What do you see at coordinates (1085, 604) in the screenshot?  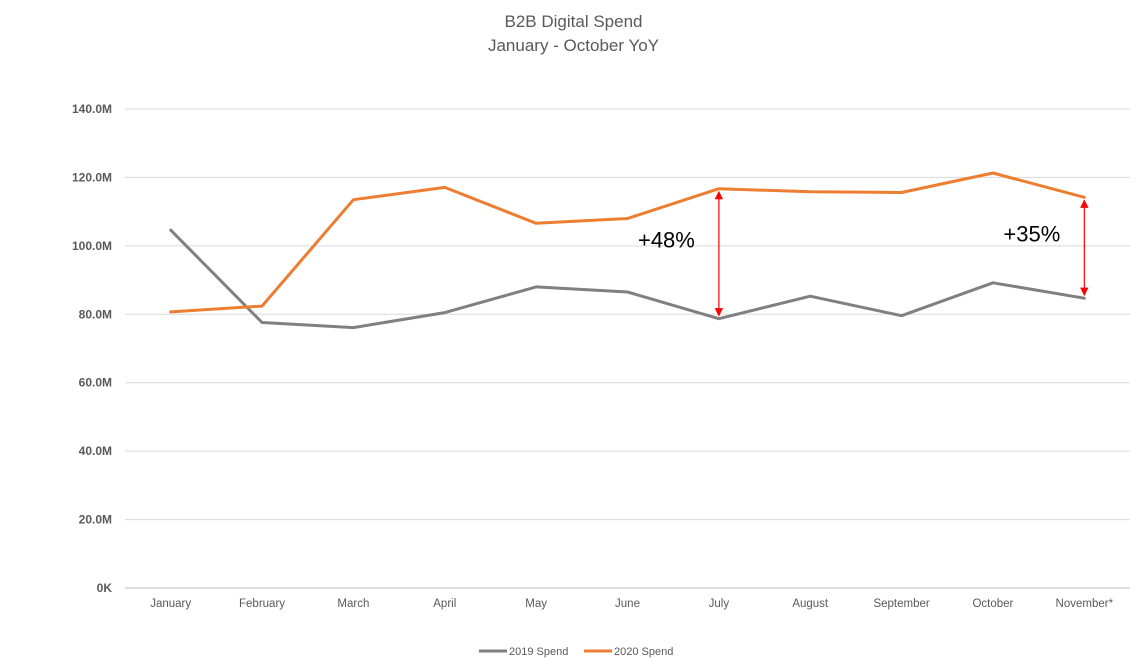 I see `x-tick-label: November*` at bounding box center [1085, 604].